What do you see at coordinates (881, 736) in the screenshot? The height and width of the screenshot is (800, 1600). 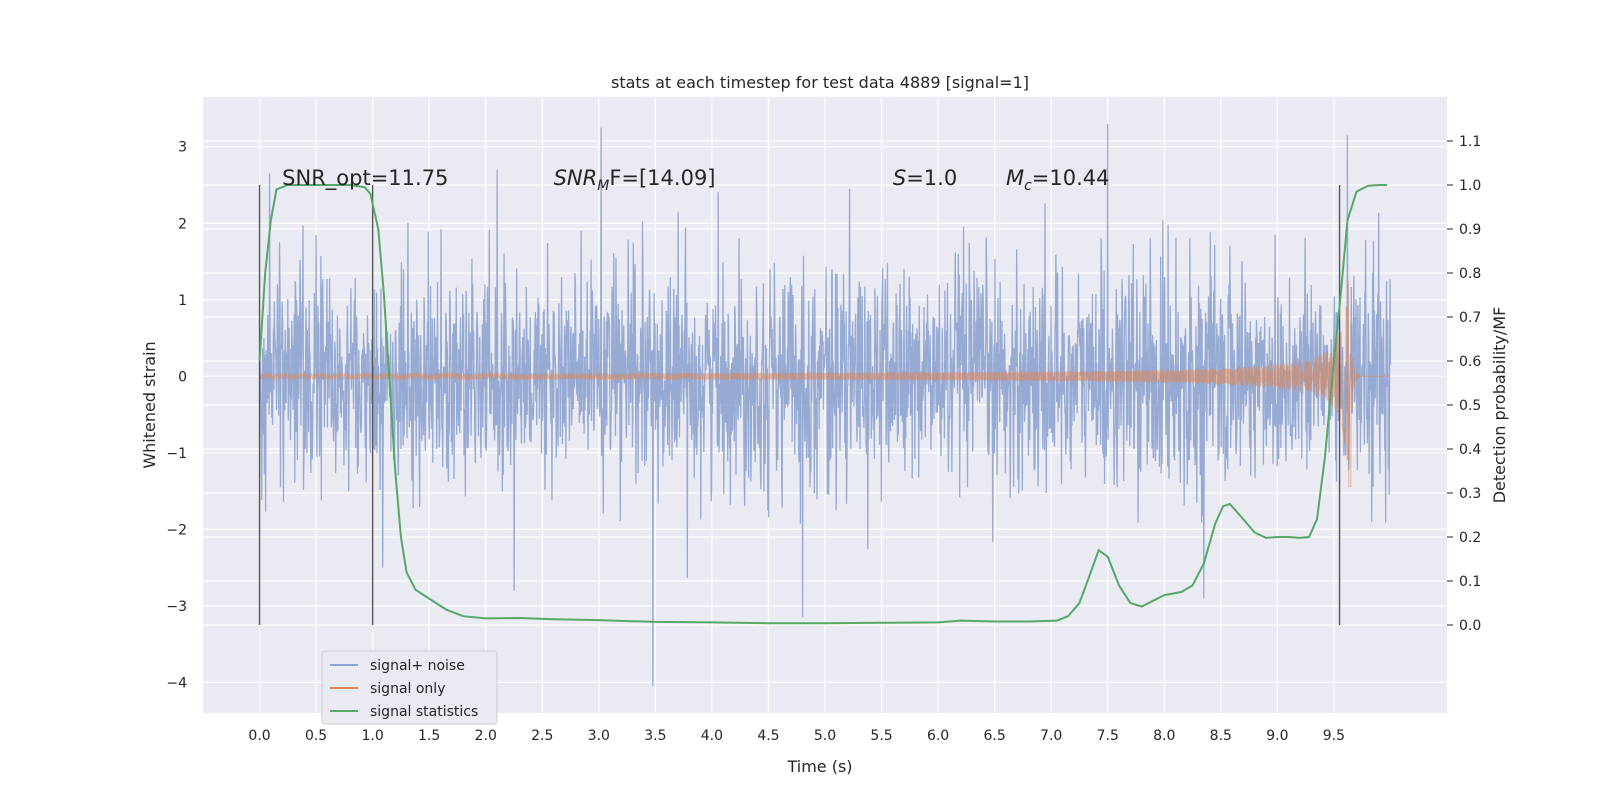 I see `x-tick-label: 5.5` at bounding box center [881, 736].